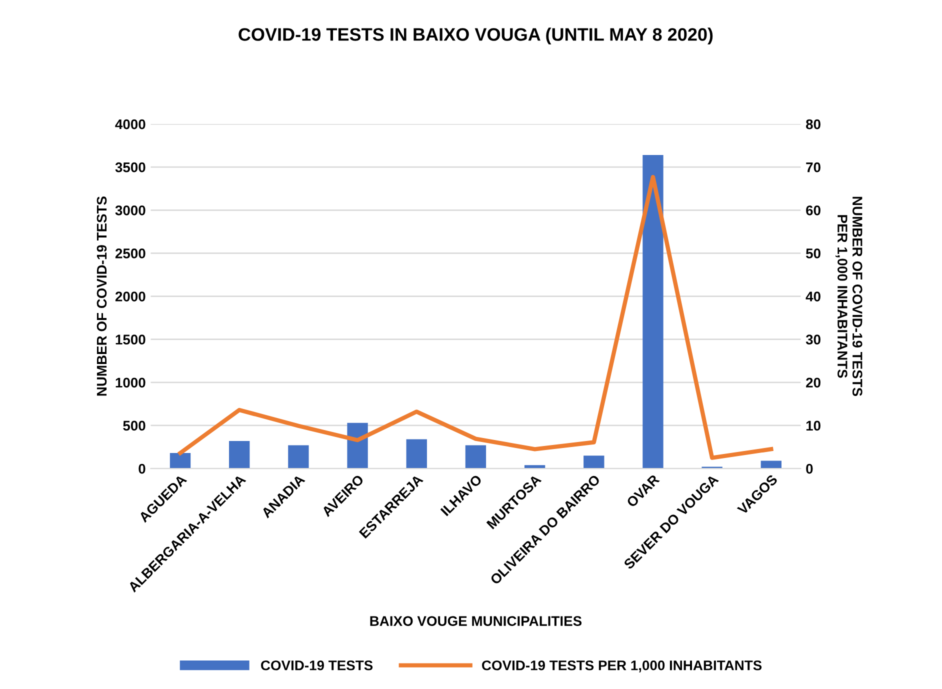 This screenshot has width=942, height=689. Describe the element at coordinates (130, 167) in the screenshot. I see `y-tick-label: 3500` at that location.